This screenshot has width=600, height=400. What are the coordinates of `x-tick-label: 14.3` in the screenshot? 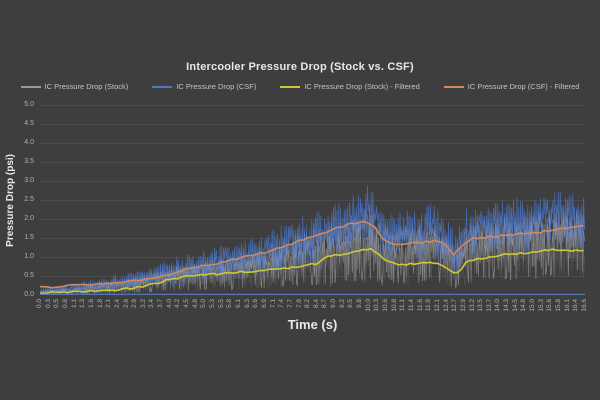 It's located at (507, 305).